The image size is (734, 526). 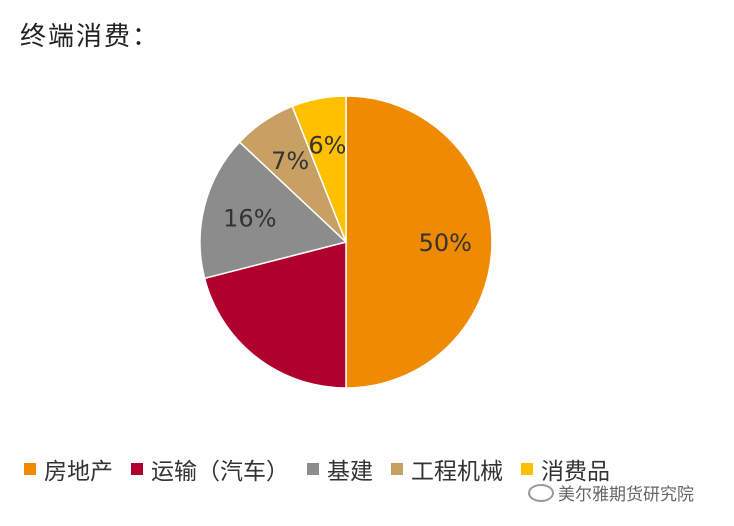 I want to click on legend-item-transport: 运输（汽车）, so click(x=210, y=469).